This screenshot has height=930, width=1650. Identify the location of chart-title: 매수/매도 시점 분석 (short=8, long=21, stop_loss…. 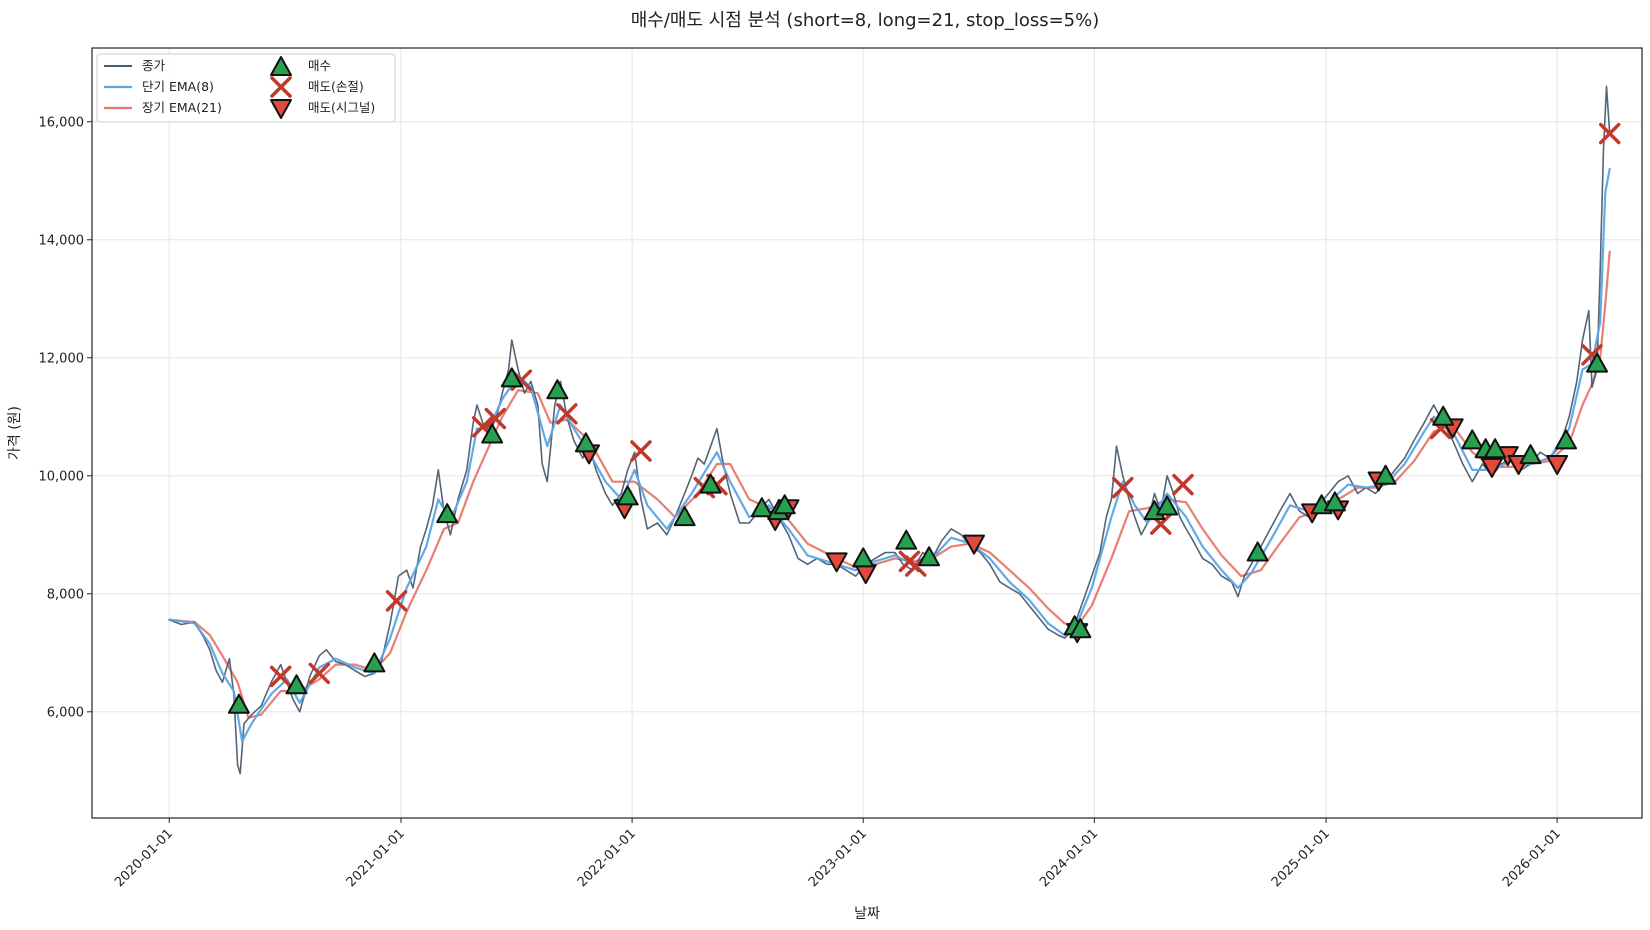
(865, 20).